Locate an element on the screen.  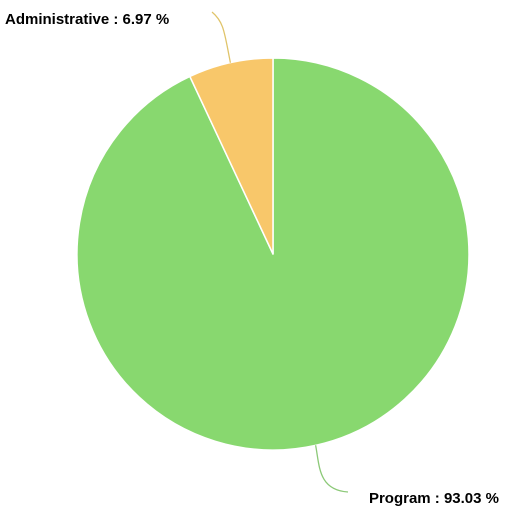
connector-administrative is located at coordinates (221, 37).